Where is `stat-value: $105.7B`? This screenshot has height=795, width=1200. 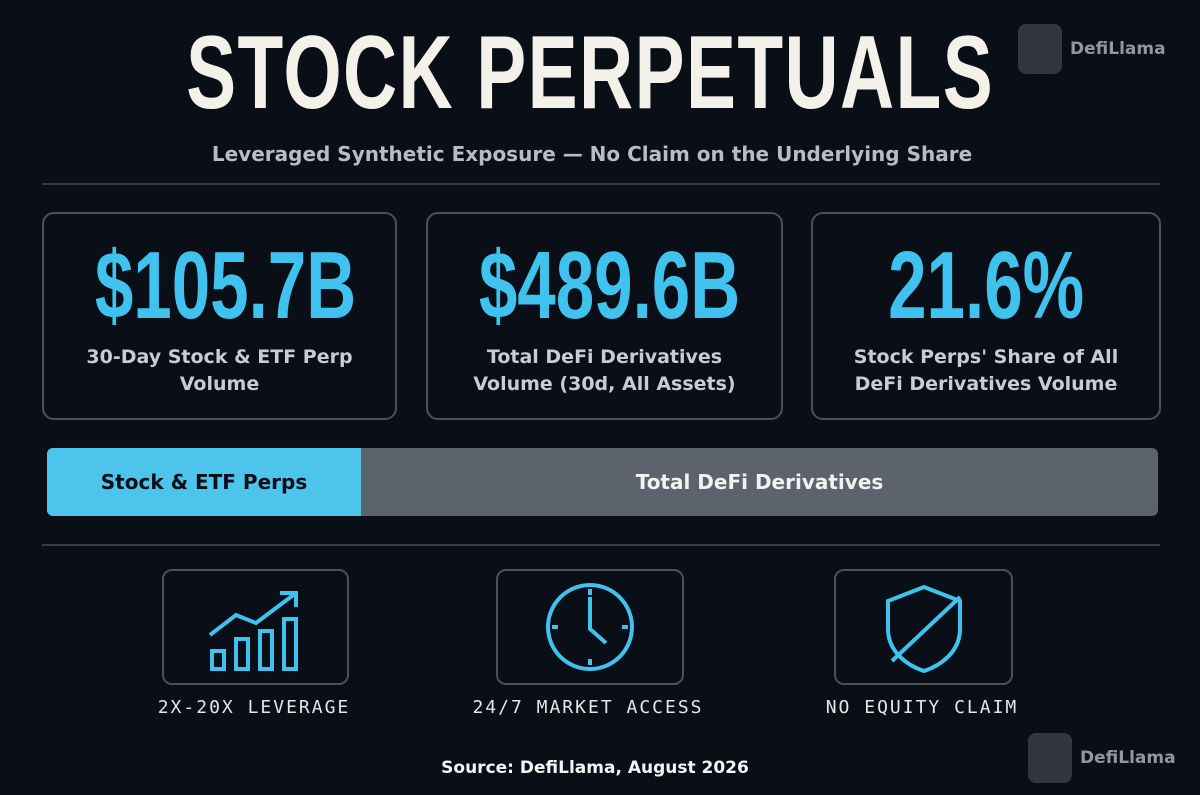
stat-value: $105.7B is located at coordinates (219, 286).